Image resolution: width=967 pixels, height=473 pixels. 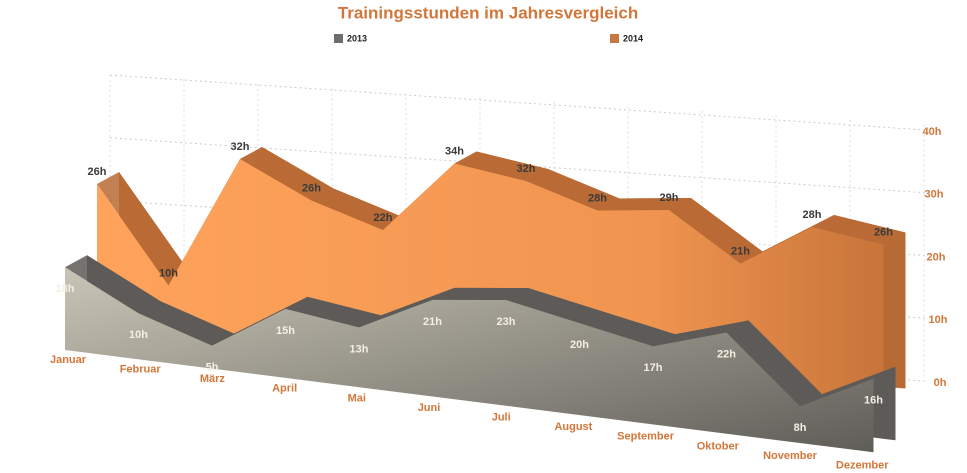 What do you see at coordinates (141, 370) in the screenshot?
I see `x-tick-label: Februar` at bounding box center [141, 370].